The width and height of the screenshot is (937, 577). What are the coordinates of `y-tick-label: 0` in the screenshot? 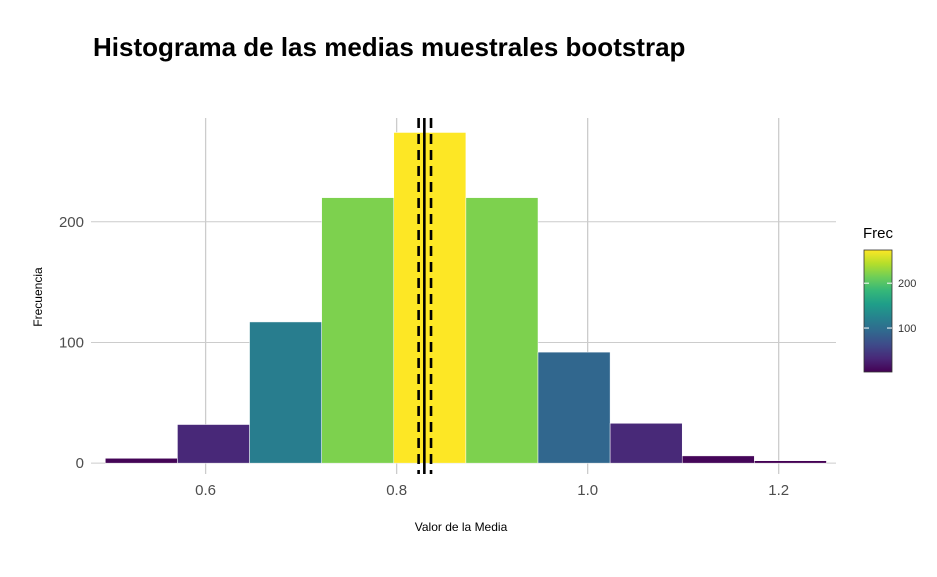 It's located at (80, 463).